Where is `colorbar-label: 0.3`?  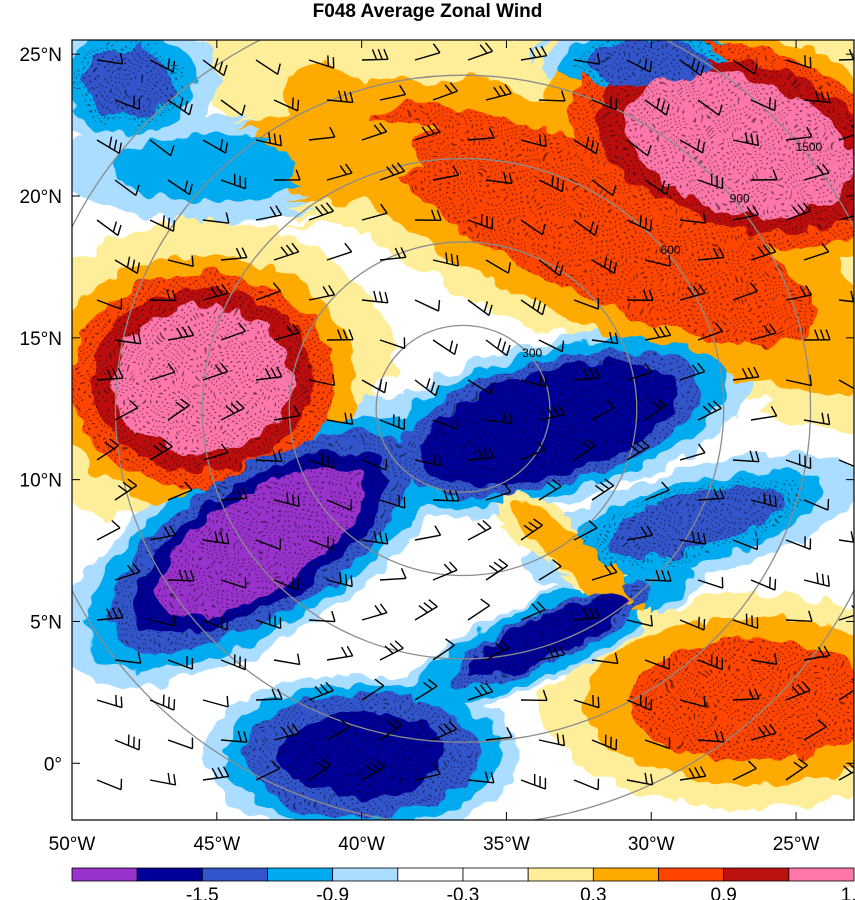
colorbar-label: 0.3 is located at coordinates (593, 892).